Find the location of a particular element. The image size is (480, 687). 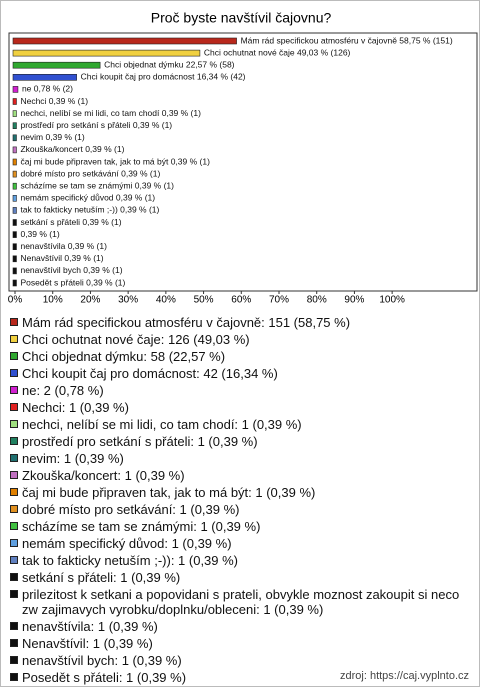

legend-label: Zkouška/koncert: 1 (0,39 %) is located at coordinates (103, 475).